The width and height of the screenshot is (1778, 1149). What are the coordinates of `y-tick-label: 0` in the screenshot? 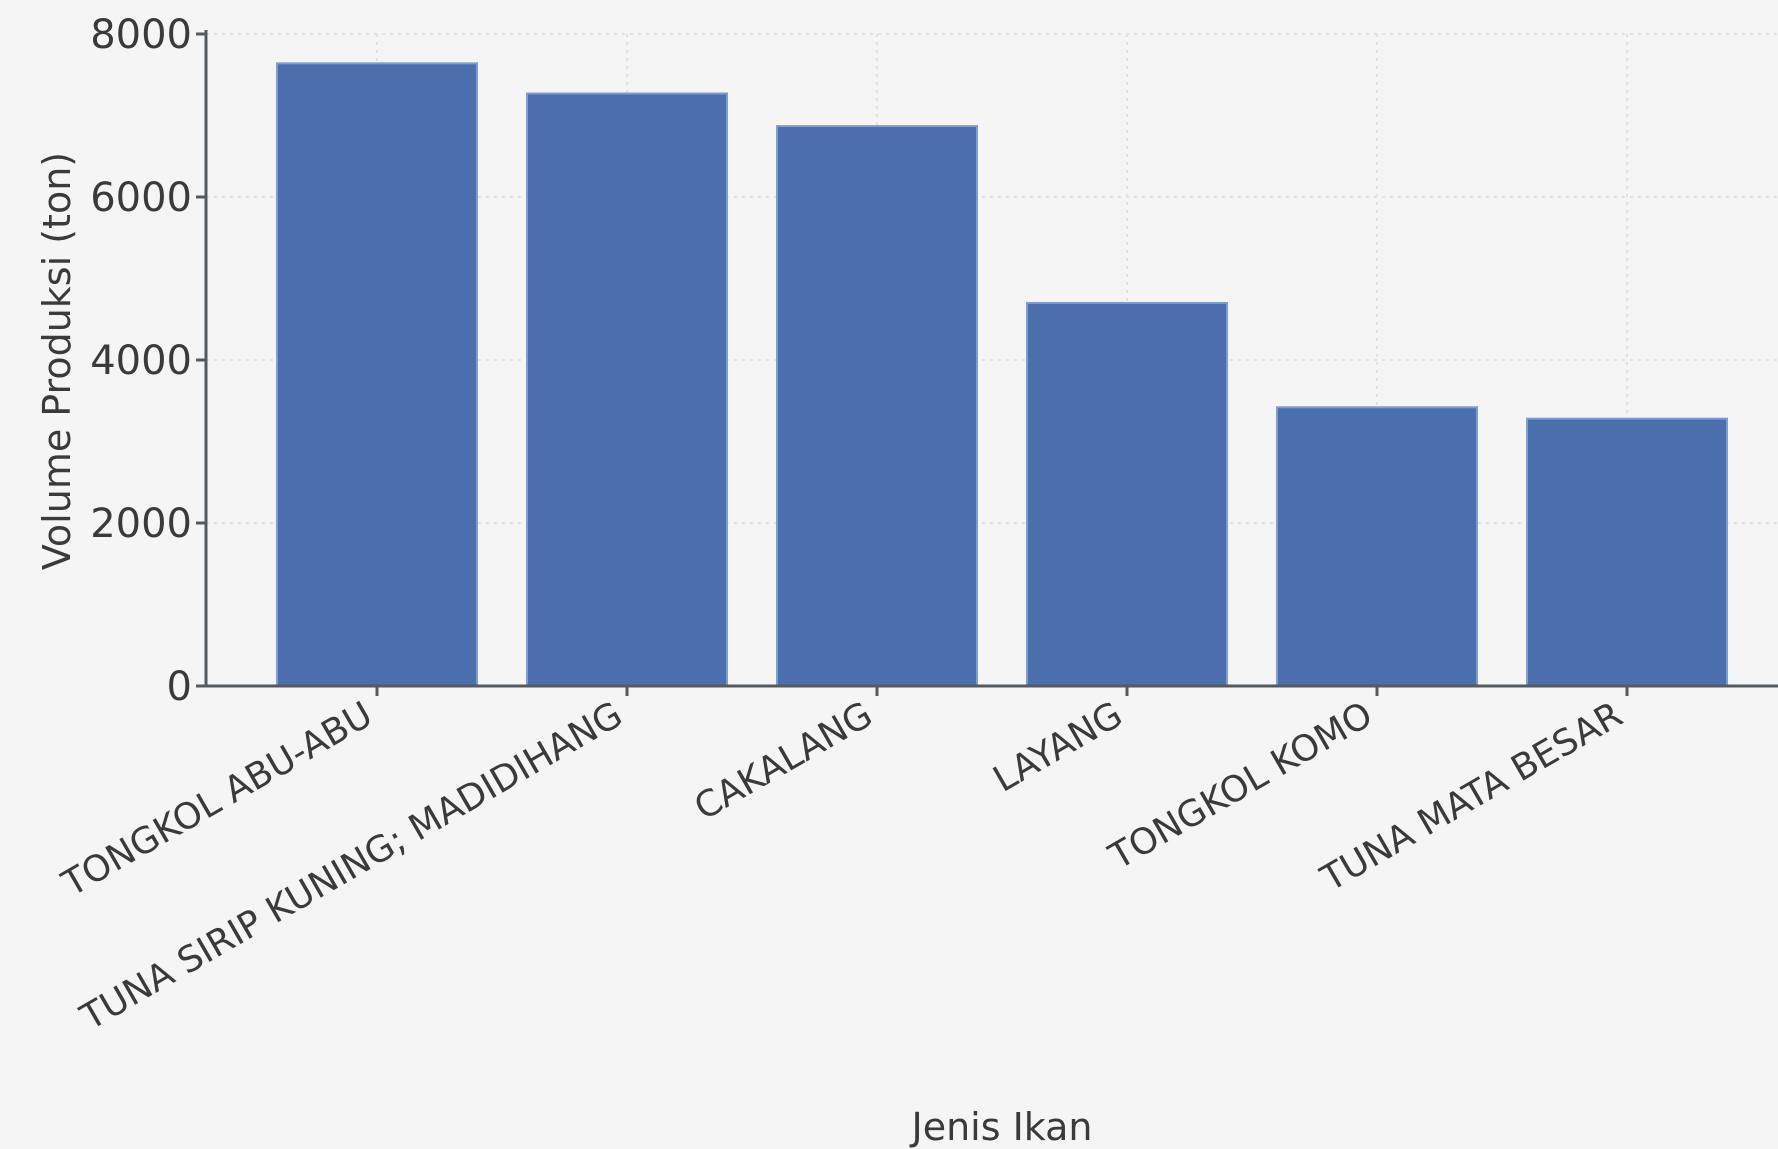 It's located at (179, 687).